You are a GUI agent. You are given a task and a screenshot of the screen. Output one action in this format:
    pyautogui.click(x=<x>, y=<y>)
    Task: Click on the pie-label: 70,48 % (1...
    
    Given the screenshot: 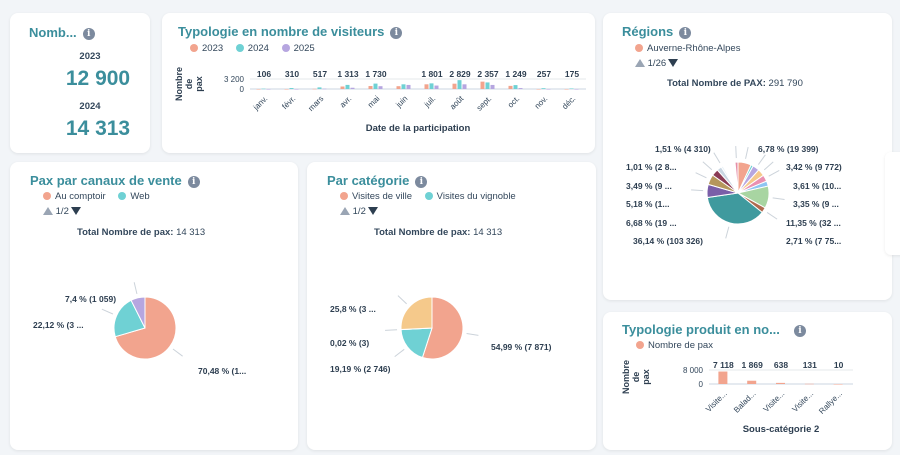 What is the action you would take?
    pyautogui.click(x=222, y=371)
    